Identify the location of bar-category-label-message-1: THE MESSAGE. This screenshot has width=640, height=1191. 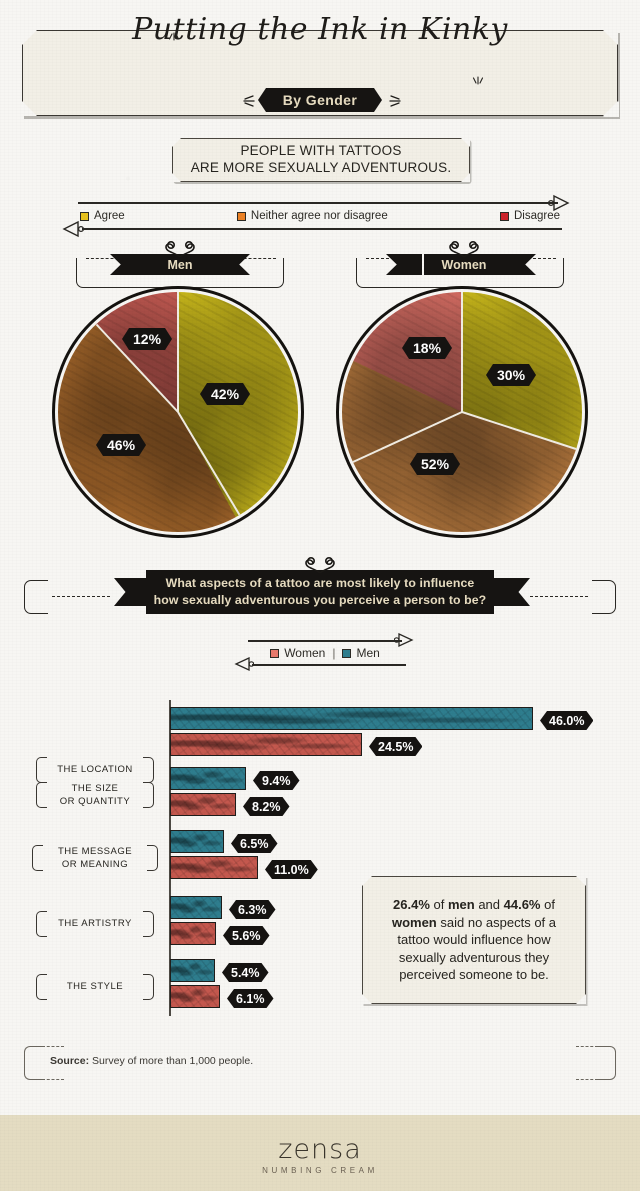
(95, 851).